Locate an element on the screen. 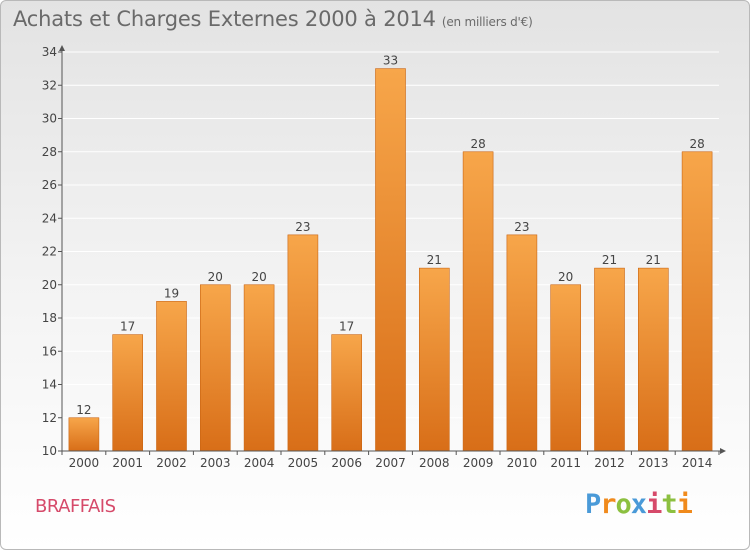  x-tick-label: 2002 is located at coordinates (171, 463).